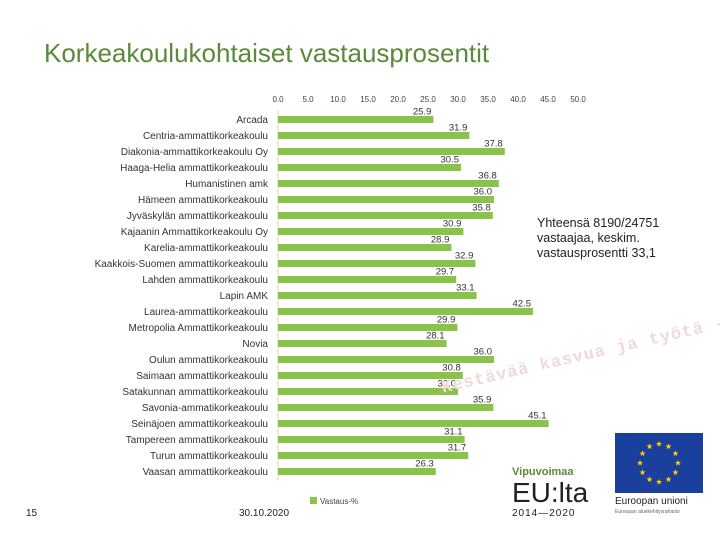 This screenshot has height=540, width=720. Describe the element at coordinates (203, 200) in the screenshot. I see `category-label: Hämeen ammattikorkeakoulu` at that location.